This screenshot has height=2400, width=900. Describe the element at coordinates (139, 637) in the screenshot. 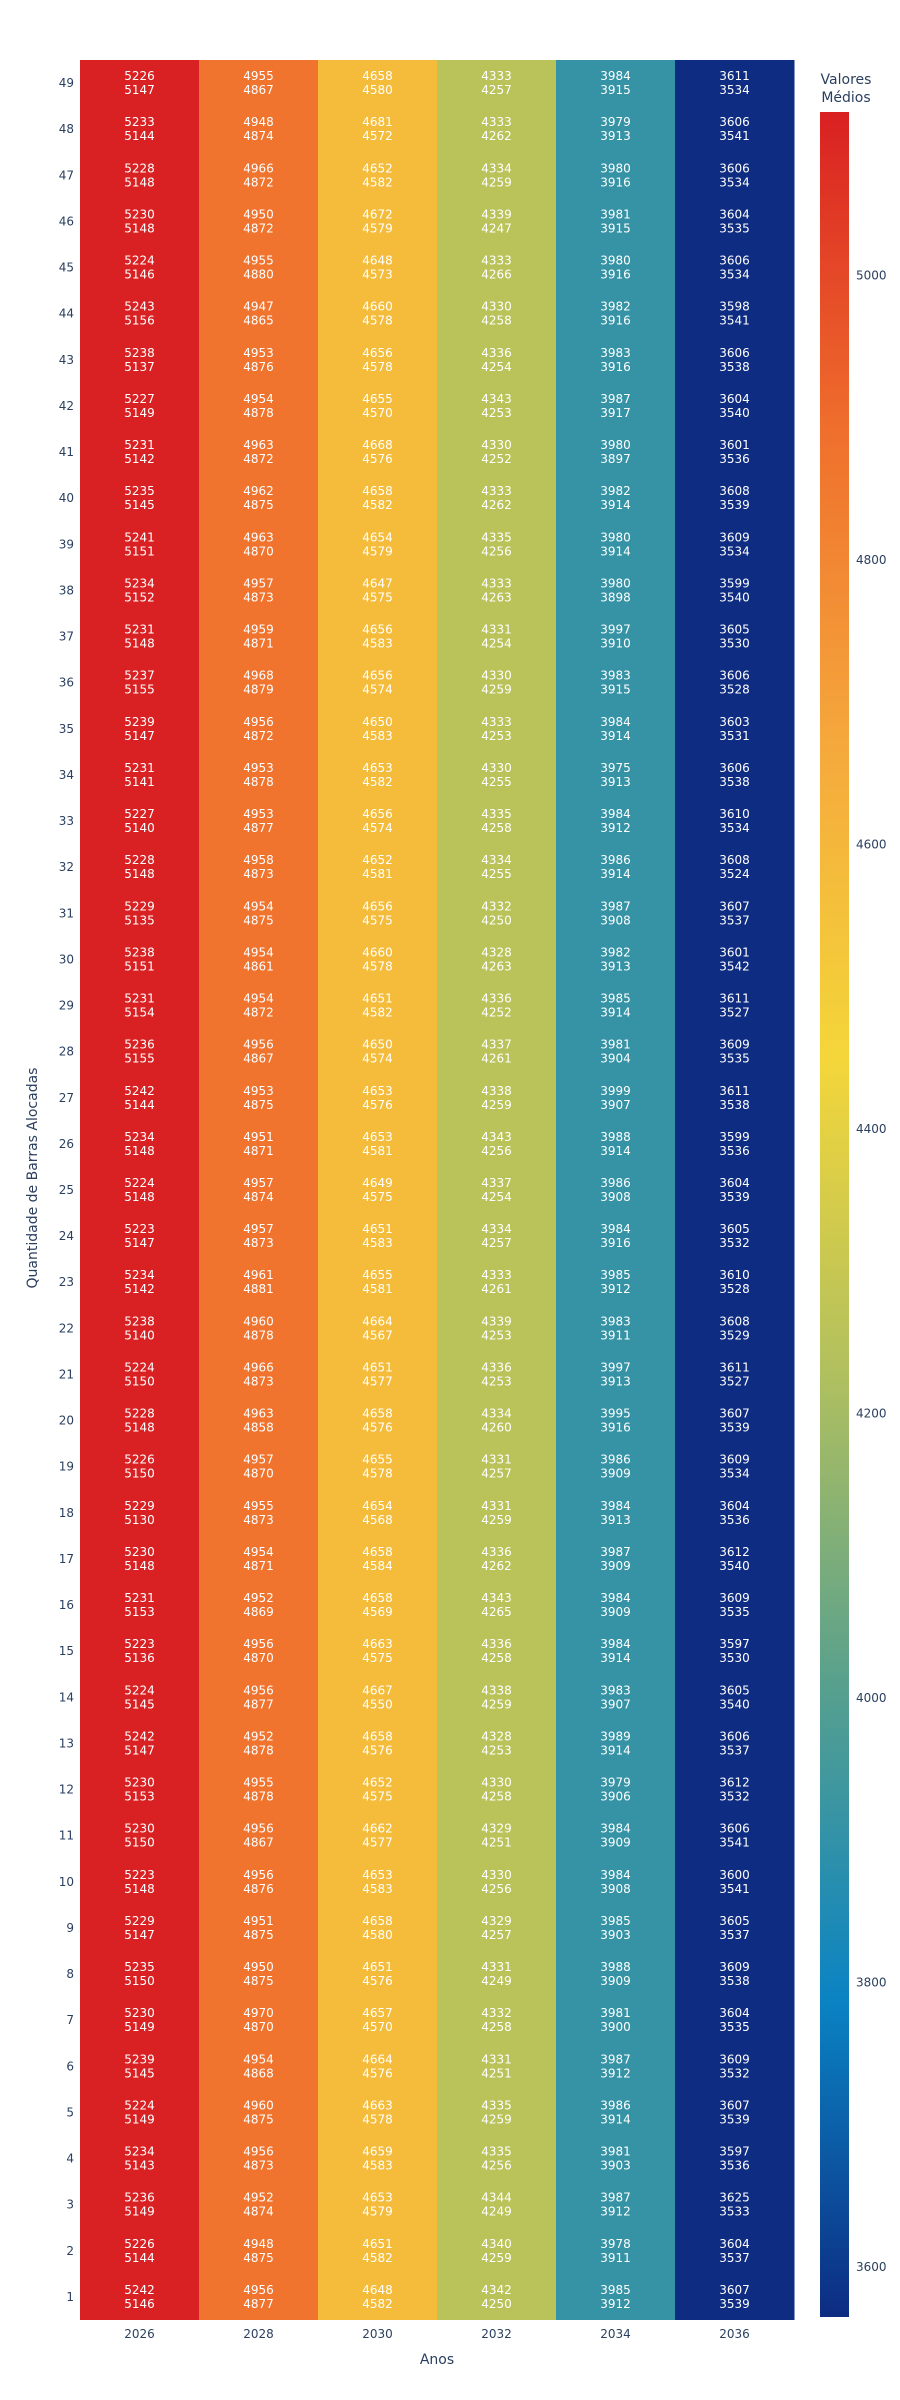

I see `cell-label: 5231 5148` at that location.